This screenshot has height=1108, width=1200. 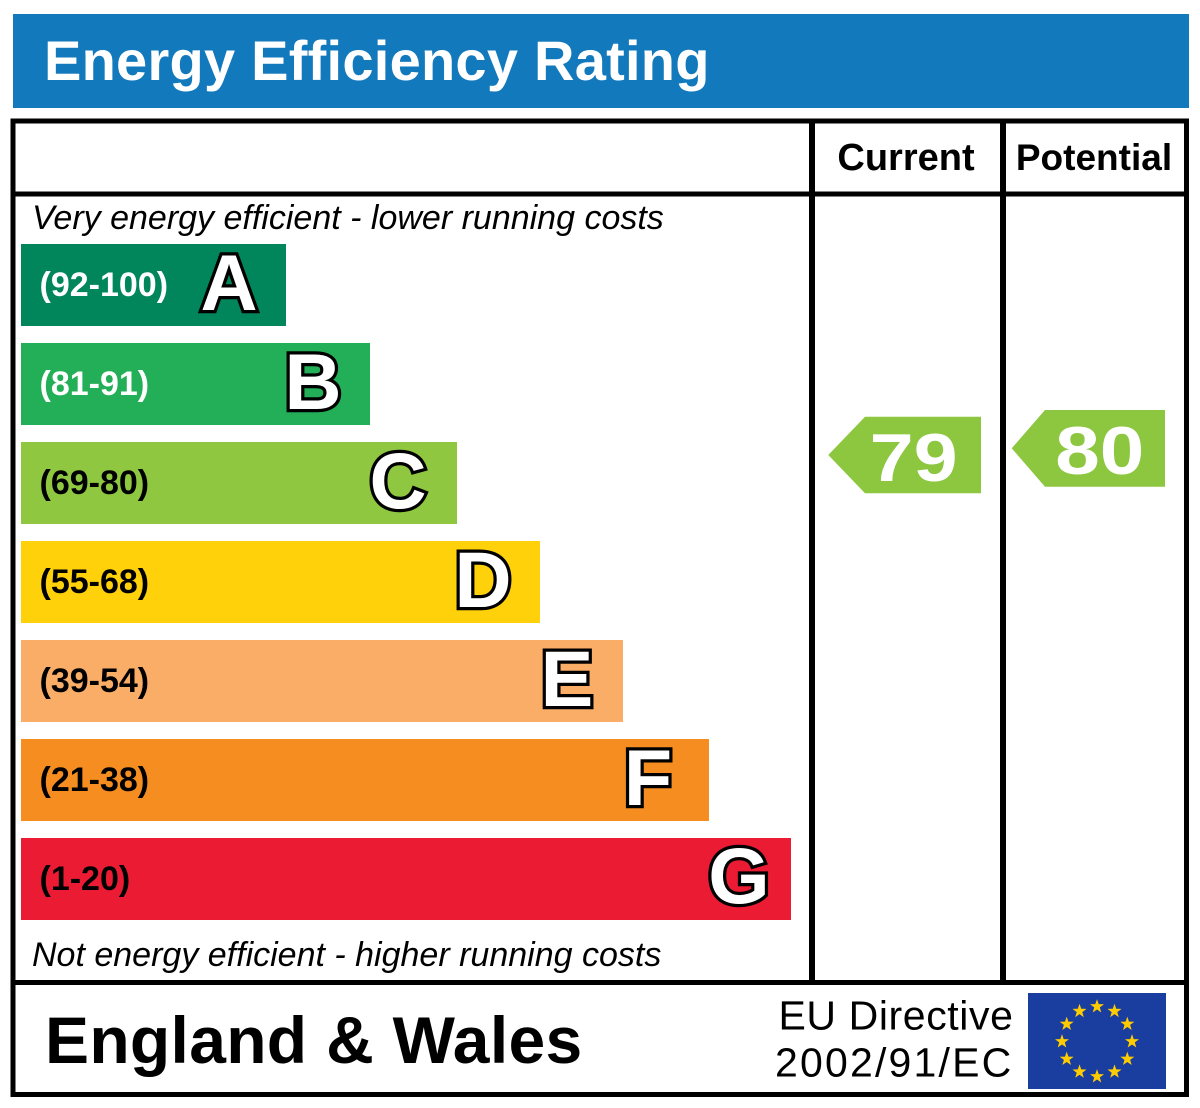 I want to click on svg-text: England & Wales, so click(x=313, y=1040).